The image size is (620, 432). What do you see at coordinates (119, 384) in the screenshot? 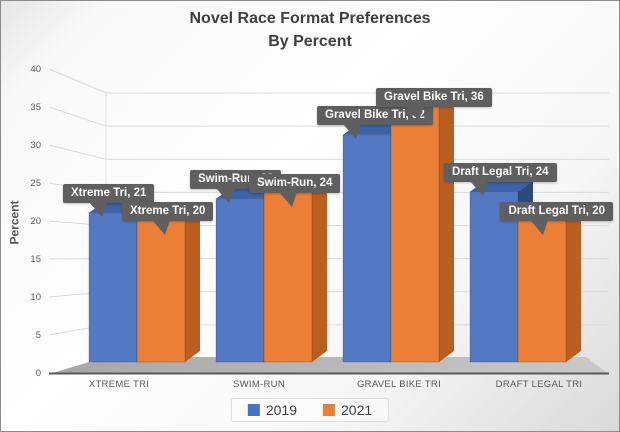
I see `x-category-label: XTREME TRI` at bounding box center [119, 384].